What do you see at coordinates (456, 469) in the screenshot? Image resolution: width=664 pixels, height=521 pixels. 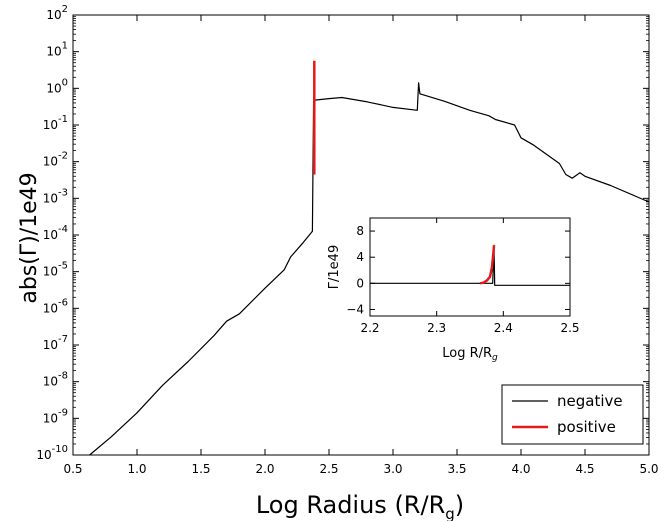 I see `x-tick-label: 3.5` at bounding box center [456, 469].